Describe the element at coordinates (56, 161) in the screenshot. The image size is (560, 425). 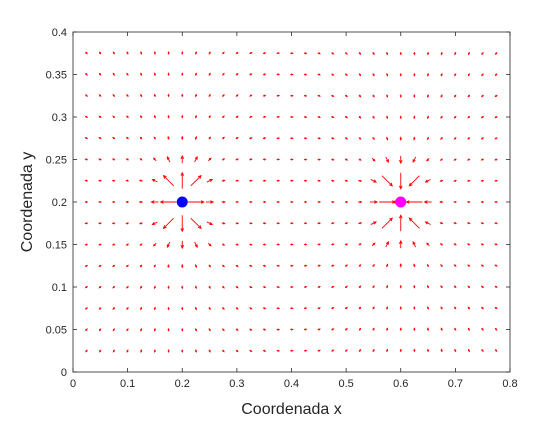
I see `y-tick-label: 0.25` at that location.